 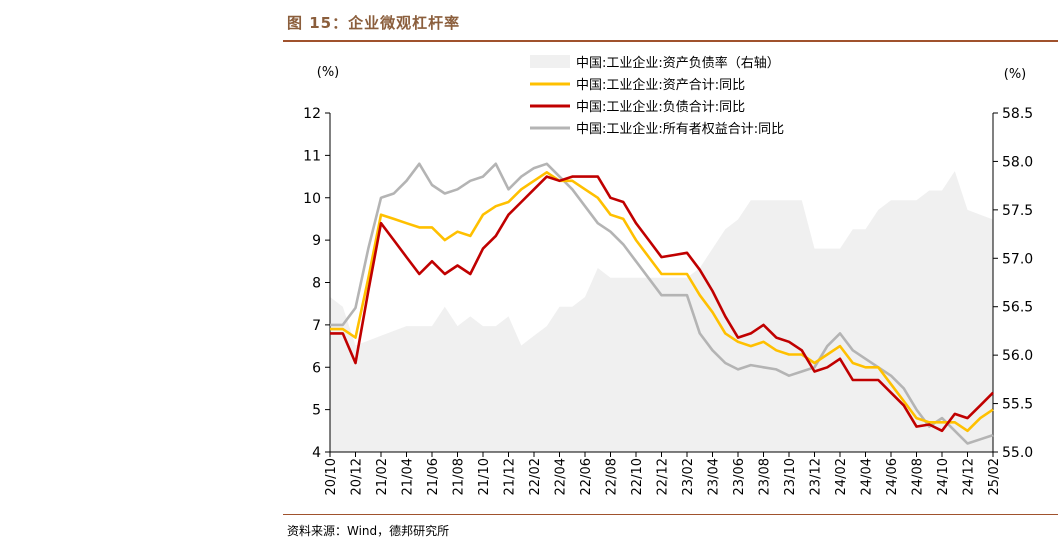 What do you see at coordinates (316, 326) in the screenshot?
I see `left-tick-label: 7` at bounding box center [316, 326].